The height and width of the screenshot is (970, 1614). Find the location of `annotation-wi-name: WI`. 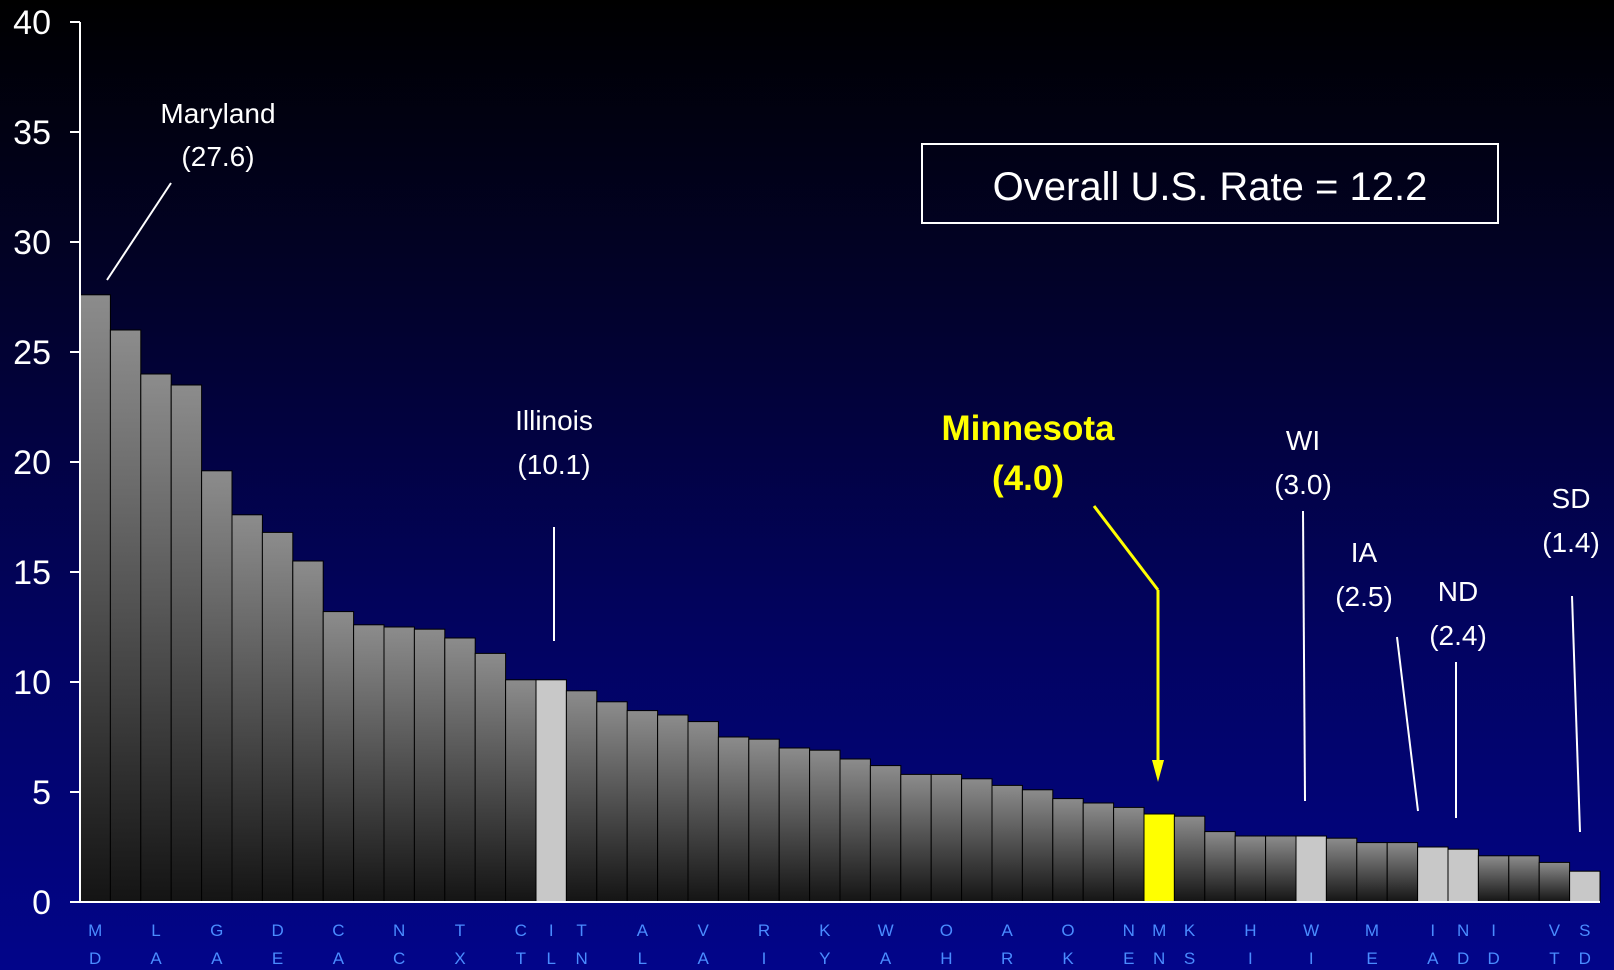

annotation-wi-name: WI is located at coordinates (1303, 440).